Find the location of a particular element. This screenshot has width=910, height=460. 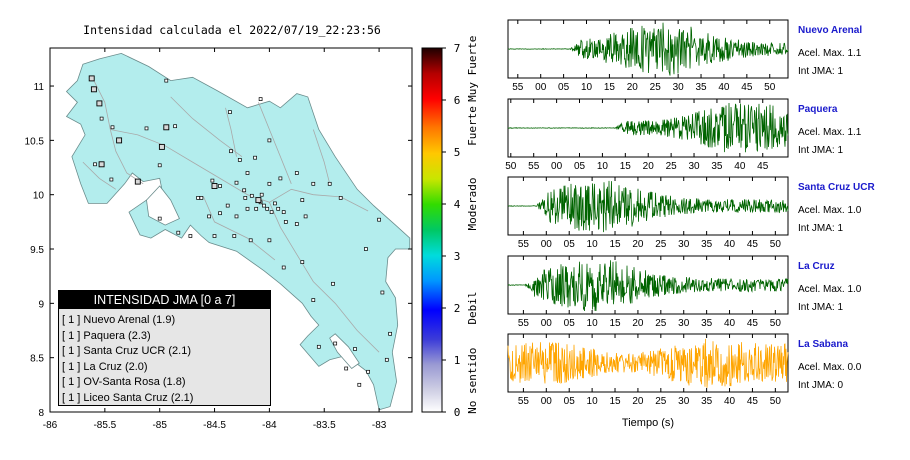

golfo-dulce is located at coordinates (344, 351).